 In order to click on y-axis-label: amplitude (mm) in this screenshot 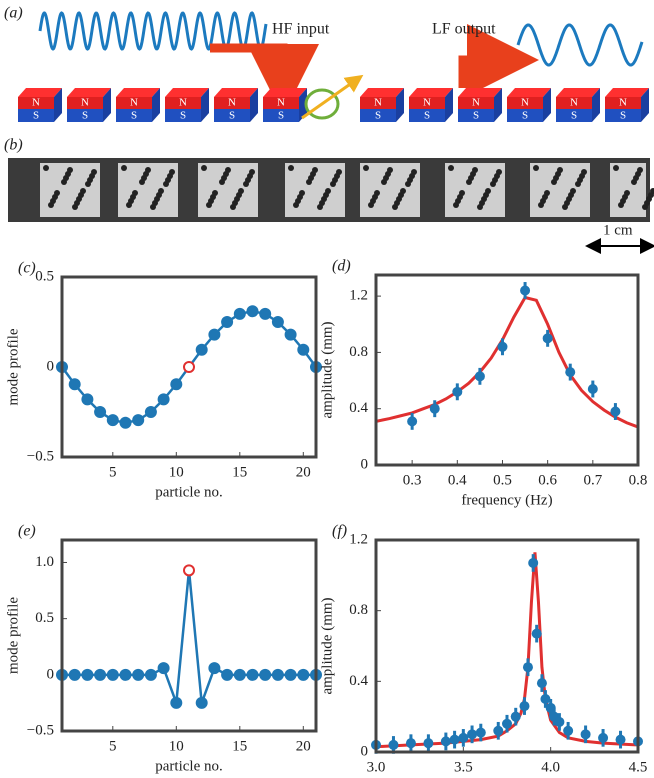, I will do `click(327, 645)`.